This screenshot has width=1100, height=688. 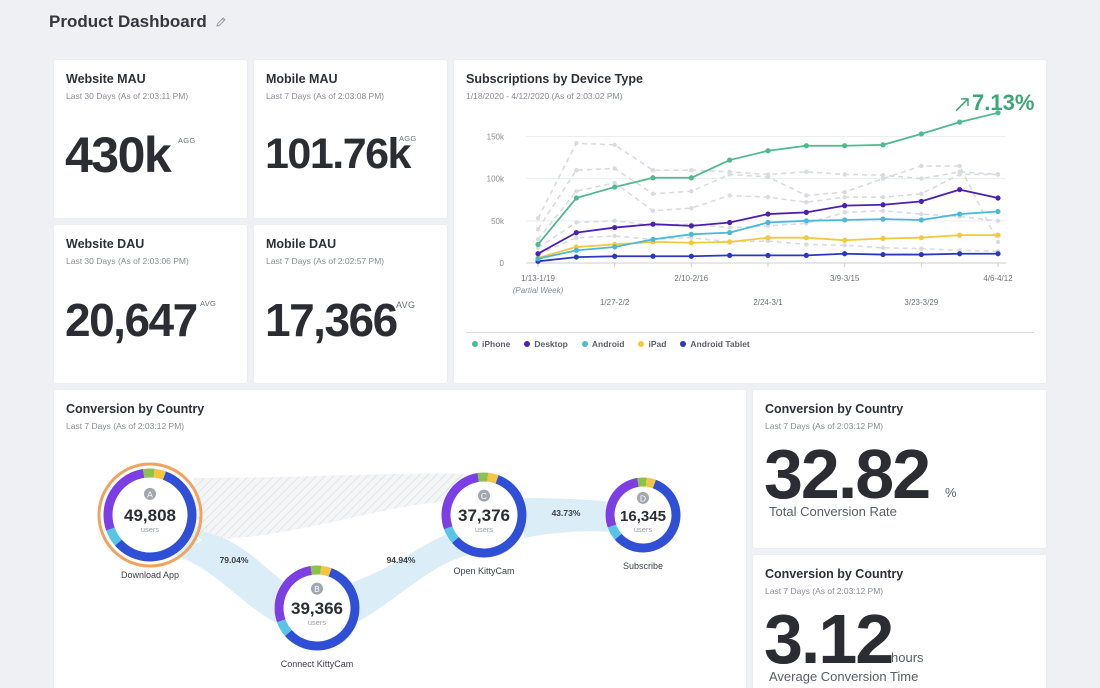 I want to click on metric-value: 20,647, so click(x=131, y=320).